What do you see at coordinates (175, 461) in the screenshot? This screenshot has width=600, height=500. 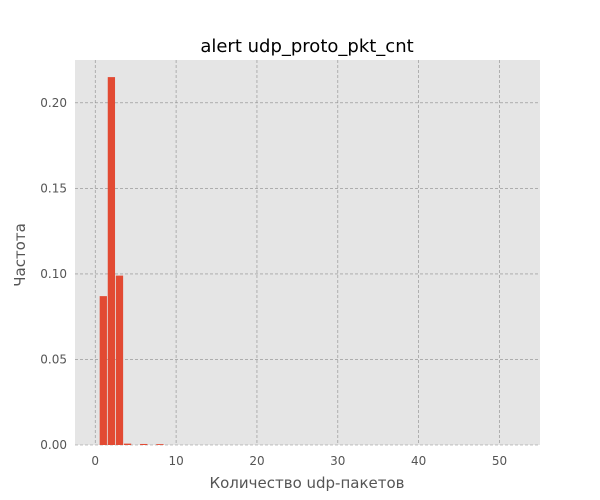 I see `x-tick-label: 10` at bounding box center [175, 461].